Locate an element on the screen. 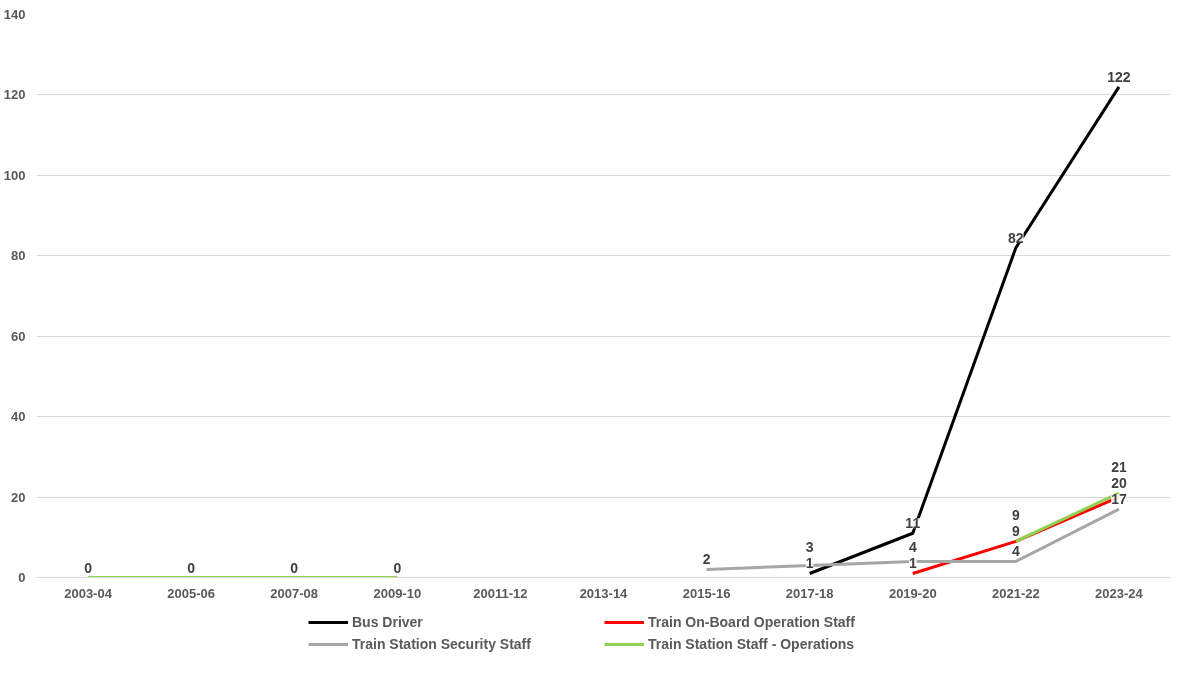 The width and height of the screenshot is (1202, 681). x-tick-label: 2005-06 is located at coordinates (191, 593).